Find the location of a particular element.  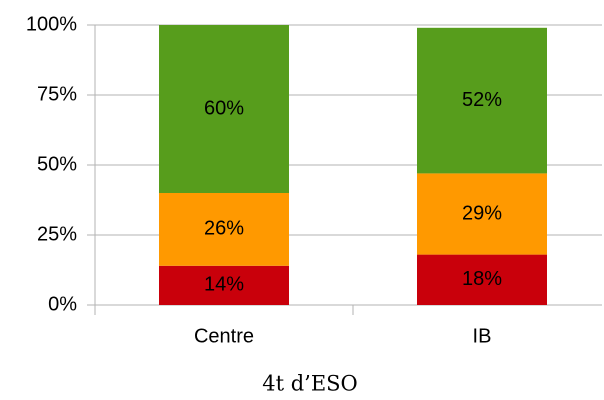

data-label: 18% is located at coordinates (482, 279).